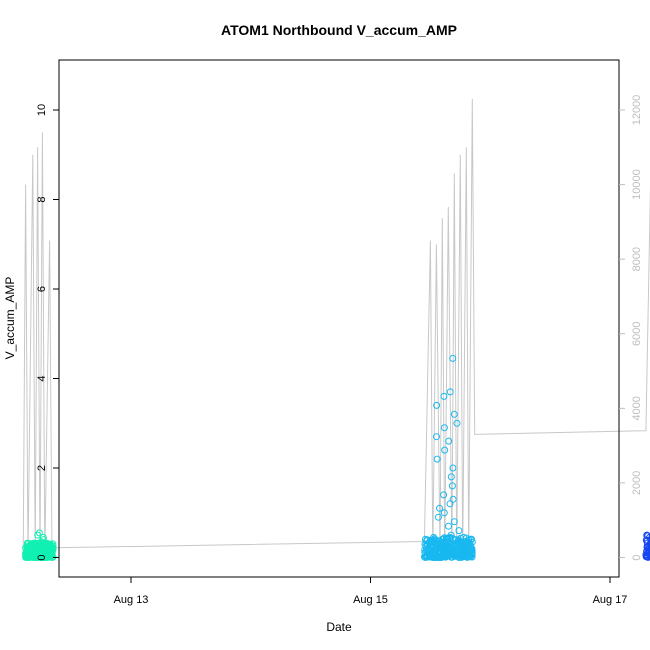 The image size is (650, 650). I want to click on y-axis-right: 0 2000 4000 6000 8000 10000 12000, so click(631, 328).